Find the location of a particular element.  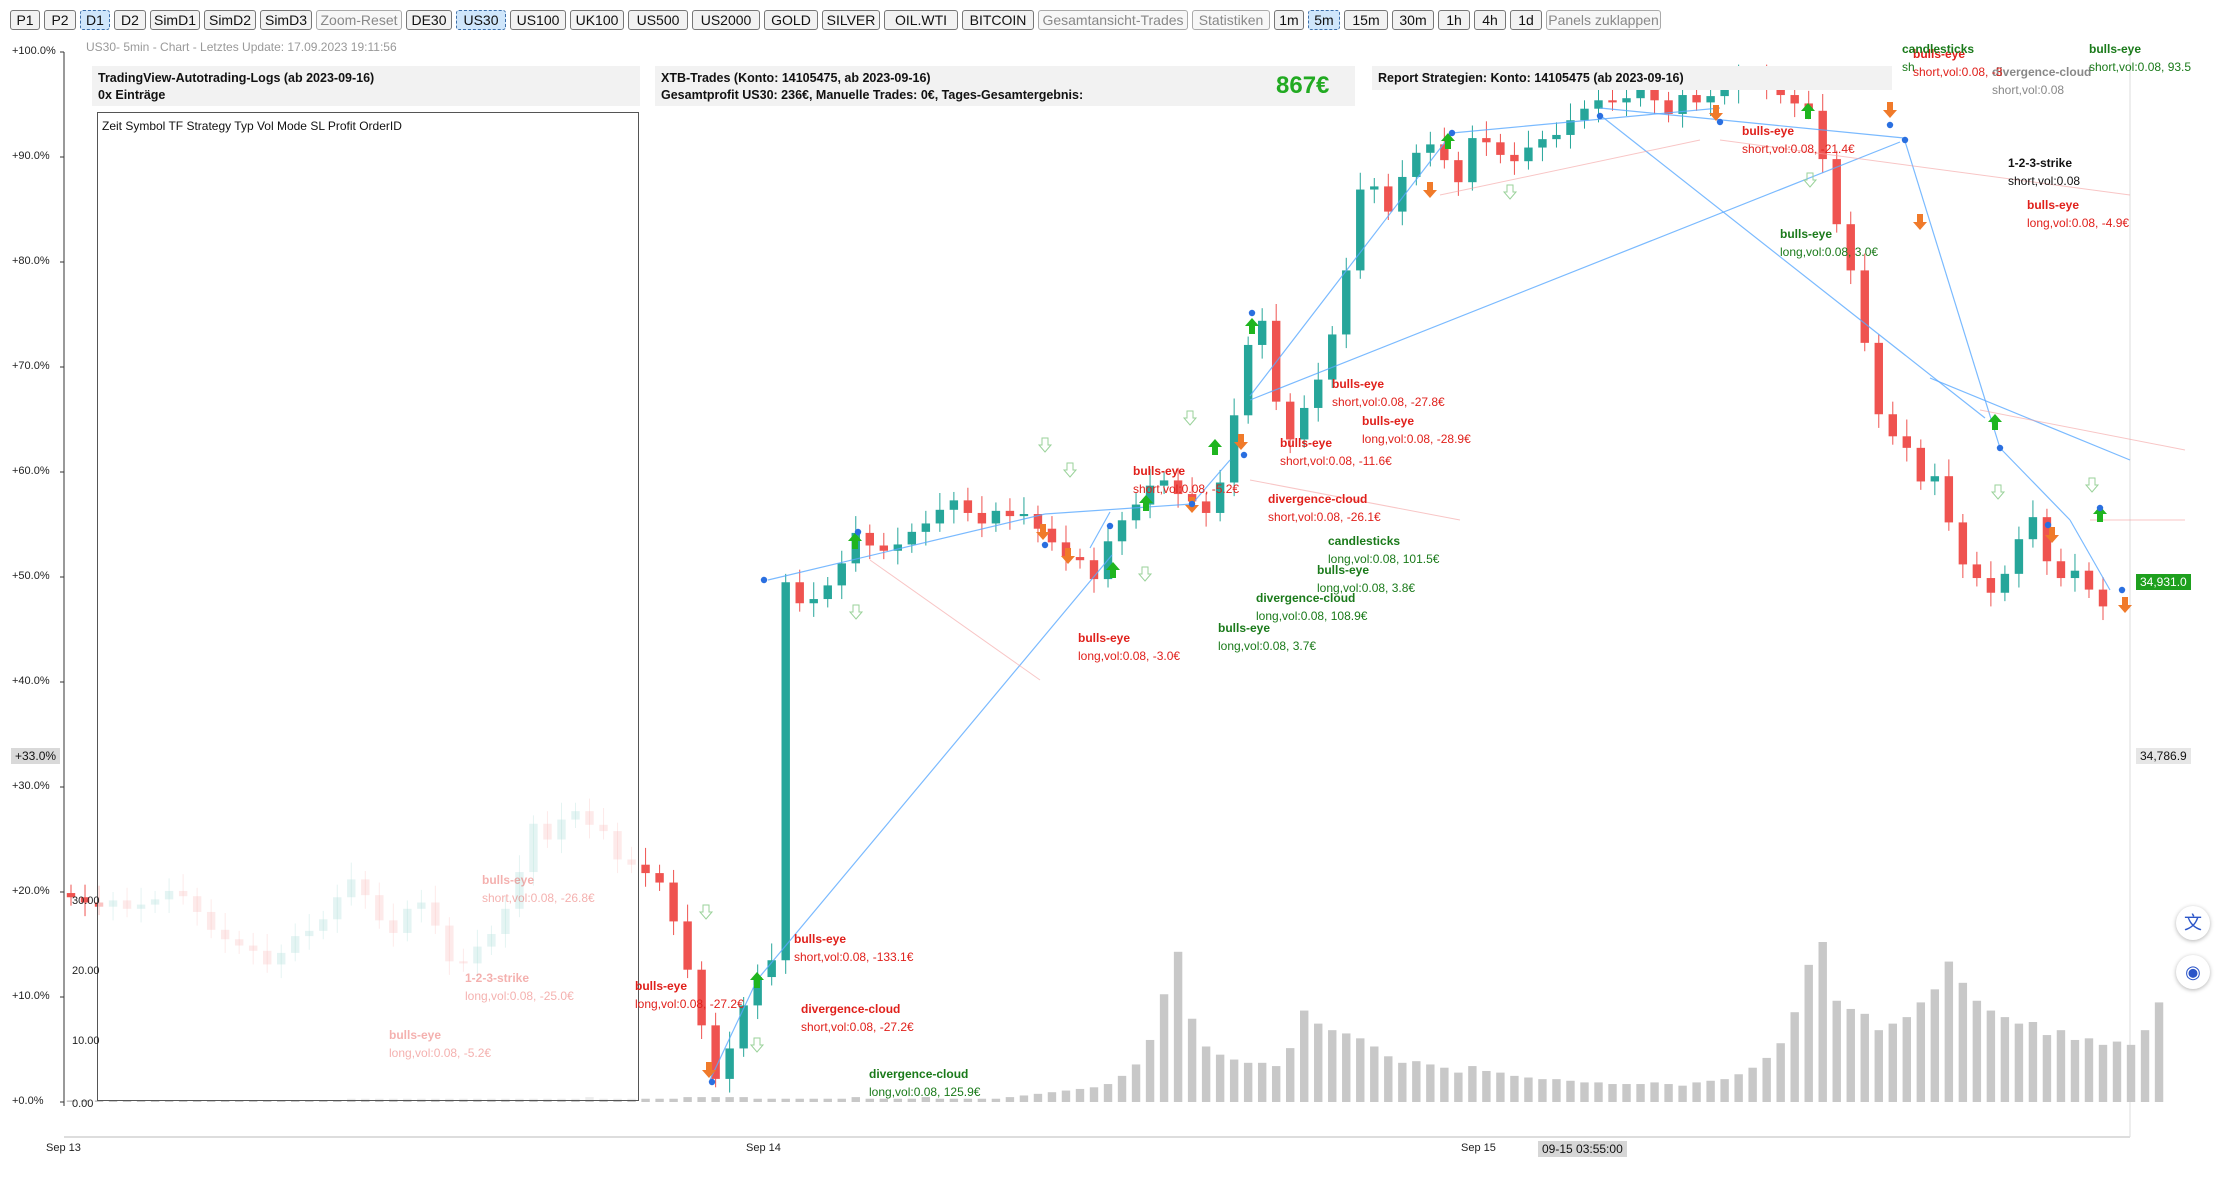

toolbar-button-1h: 1h is located at coordinates (1454, 20).